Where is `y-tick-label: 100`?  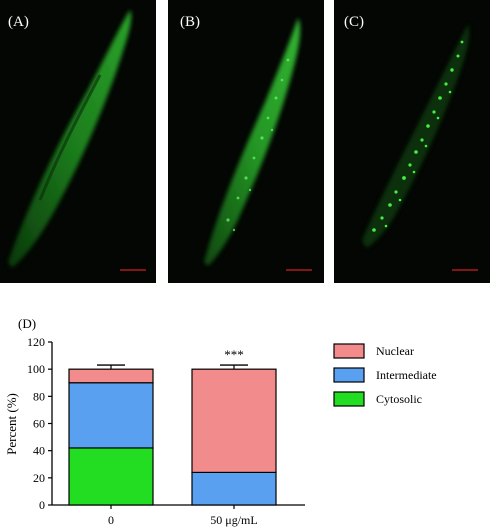
y-tick-label: 100 is located at coordinates (36, 369).